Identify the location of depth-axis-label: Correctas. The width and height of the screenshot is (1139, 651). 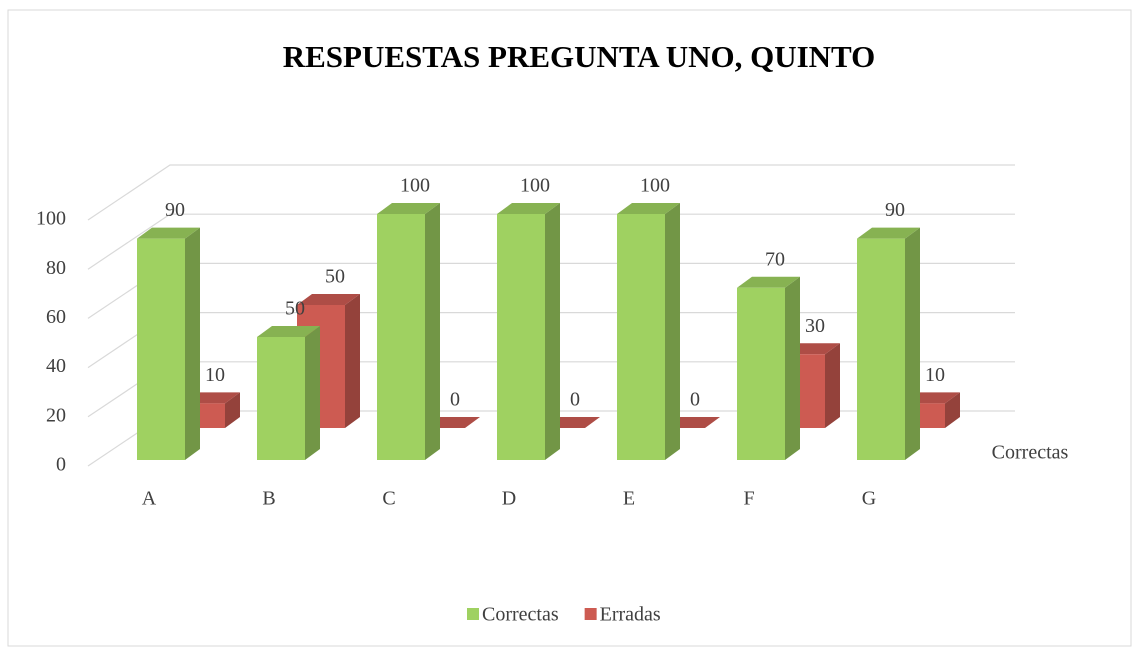
(1030, 453).